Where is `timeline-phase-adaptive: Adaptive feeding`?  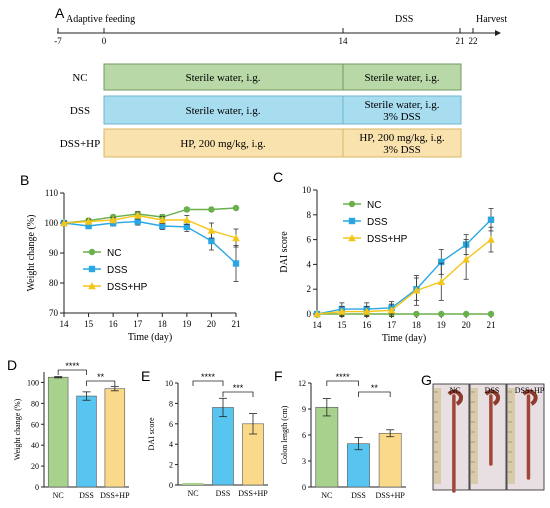
timeline-phase-adaptive: Adaptive feeding is located at coordinates (100, 19).